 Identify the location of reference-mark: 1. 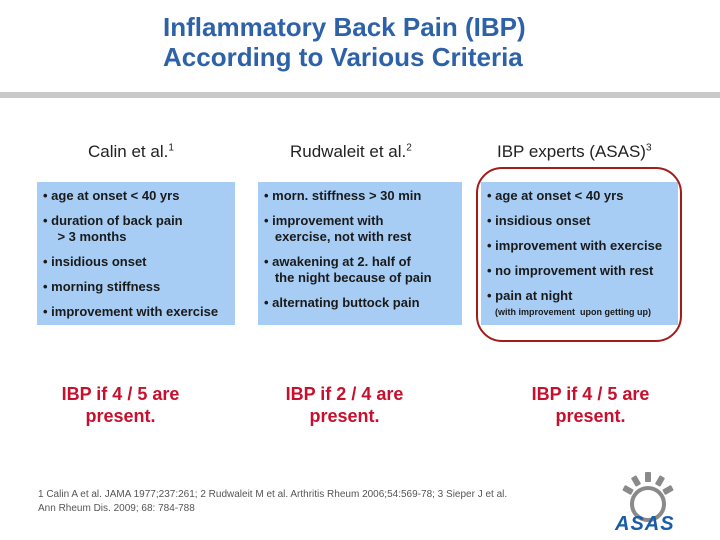
(171, 148).